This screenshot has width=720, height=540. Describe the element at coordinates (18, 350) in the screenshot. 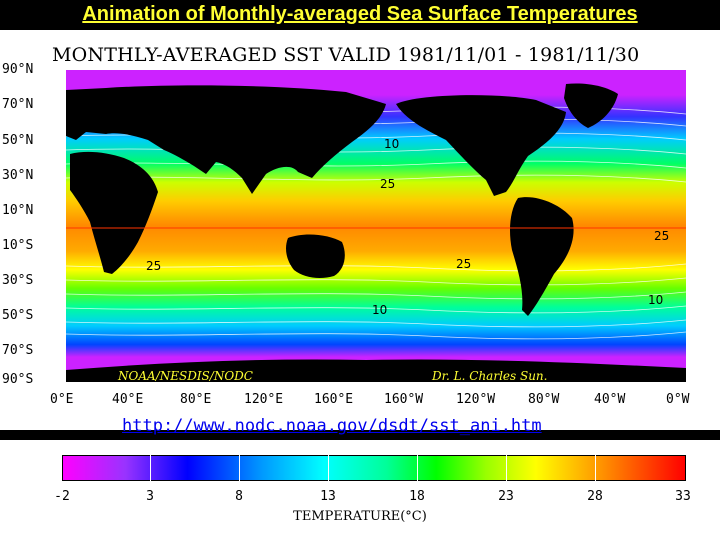

I see `latitude-label: 70°S` at that location.